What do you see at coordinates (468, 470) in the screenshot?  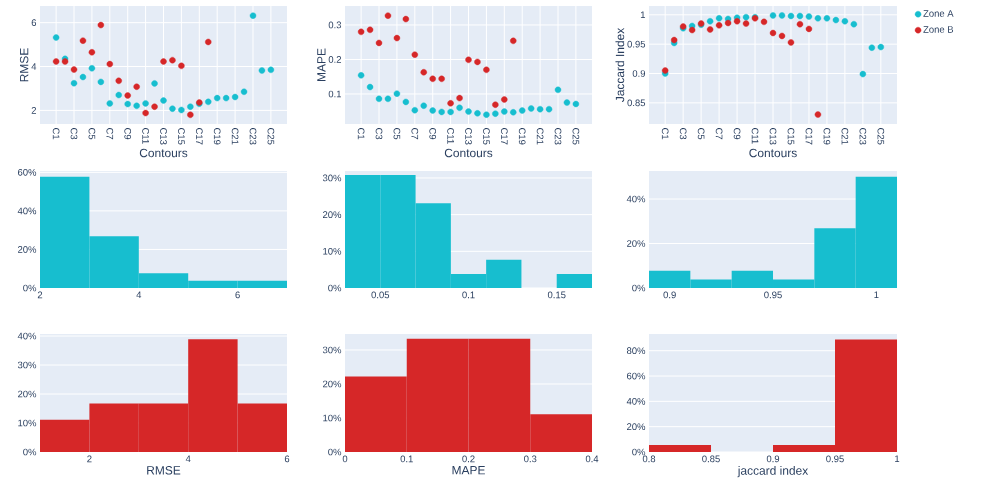 I see `x-axis-title: MAPE` at bounding box center [468, 470].